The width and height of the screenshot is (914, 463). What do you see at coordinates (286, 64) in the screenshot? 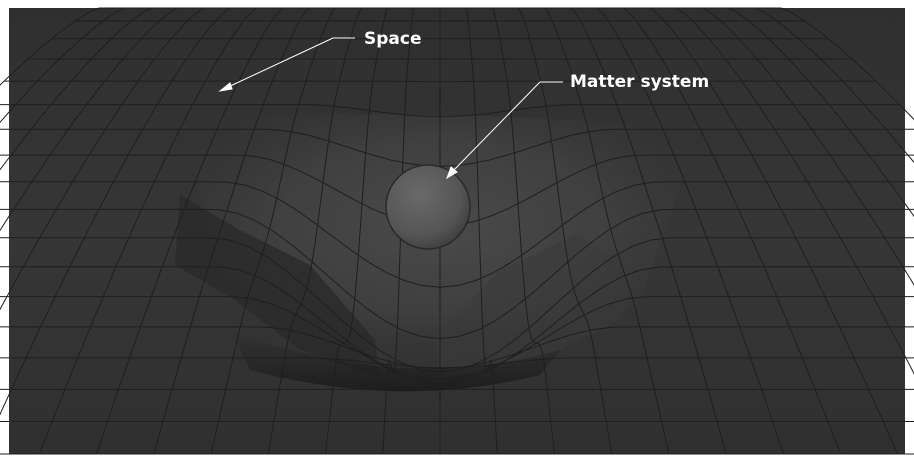
I see `space-arrow` at bounding box center [286, 64].